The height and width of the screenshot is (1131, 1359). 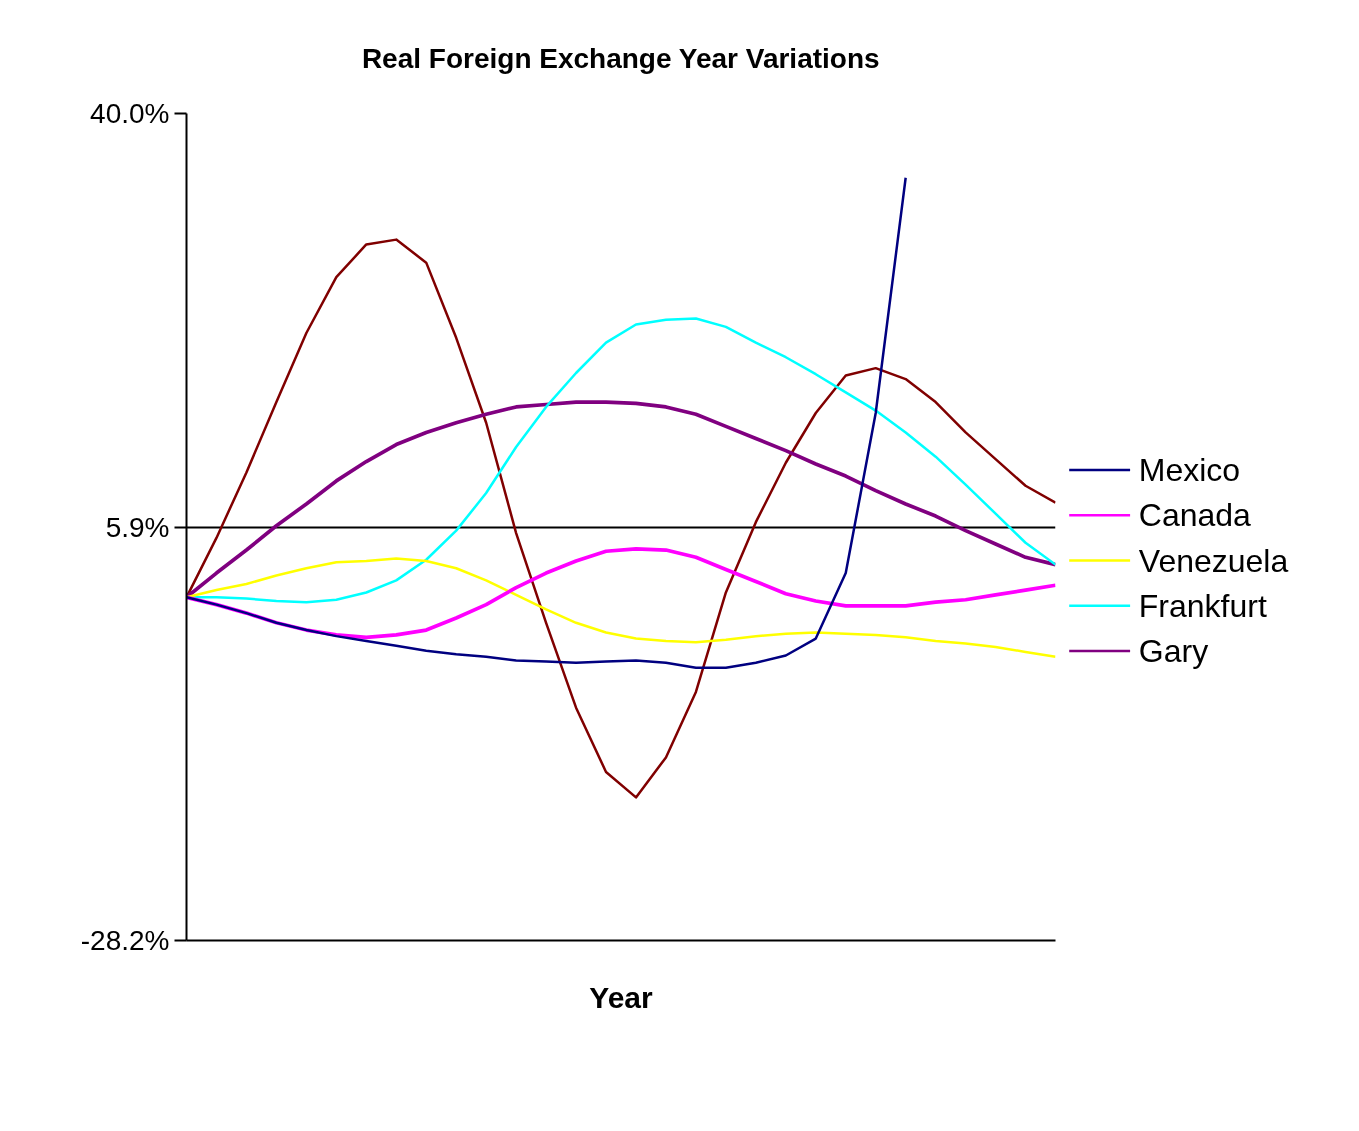 What do you see at coordinates (137, 527) in the screenshot?
I see `y-tick-label: 5.9%` at bounding box center [137, 527].